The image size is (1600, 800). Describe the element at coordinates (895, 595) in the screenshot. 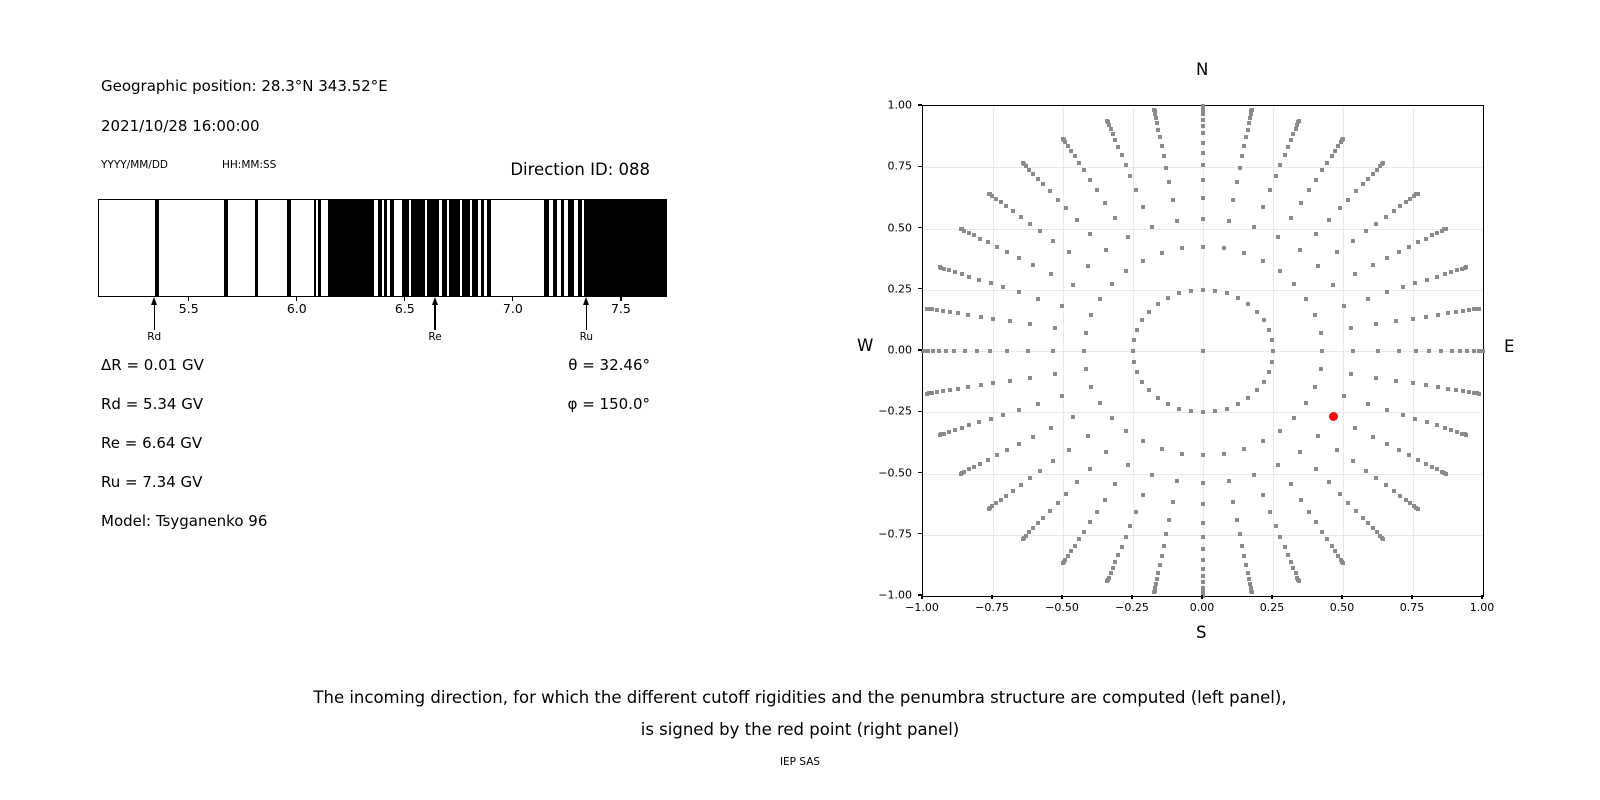

I see `y-axis-tick-label: −1.00` at that location.